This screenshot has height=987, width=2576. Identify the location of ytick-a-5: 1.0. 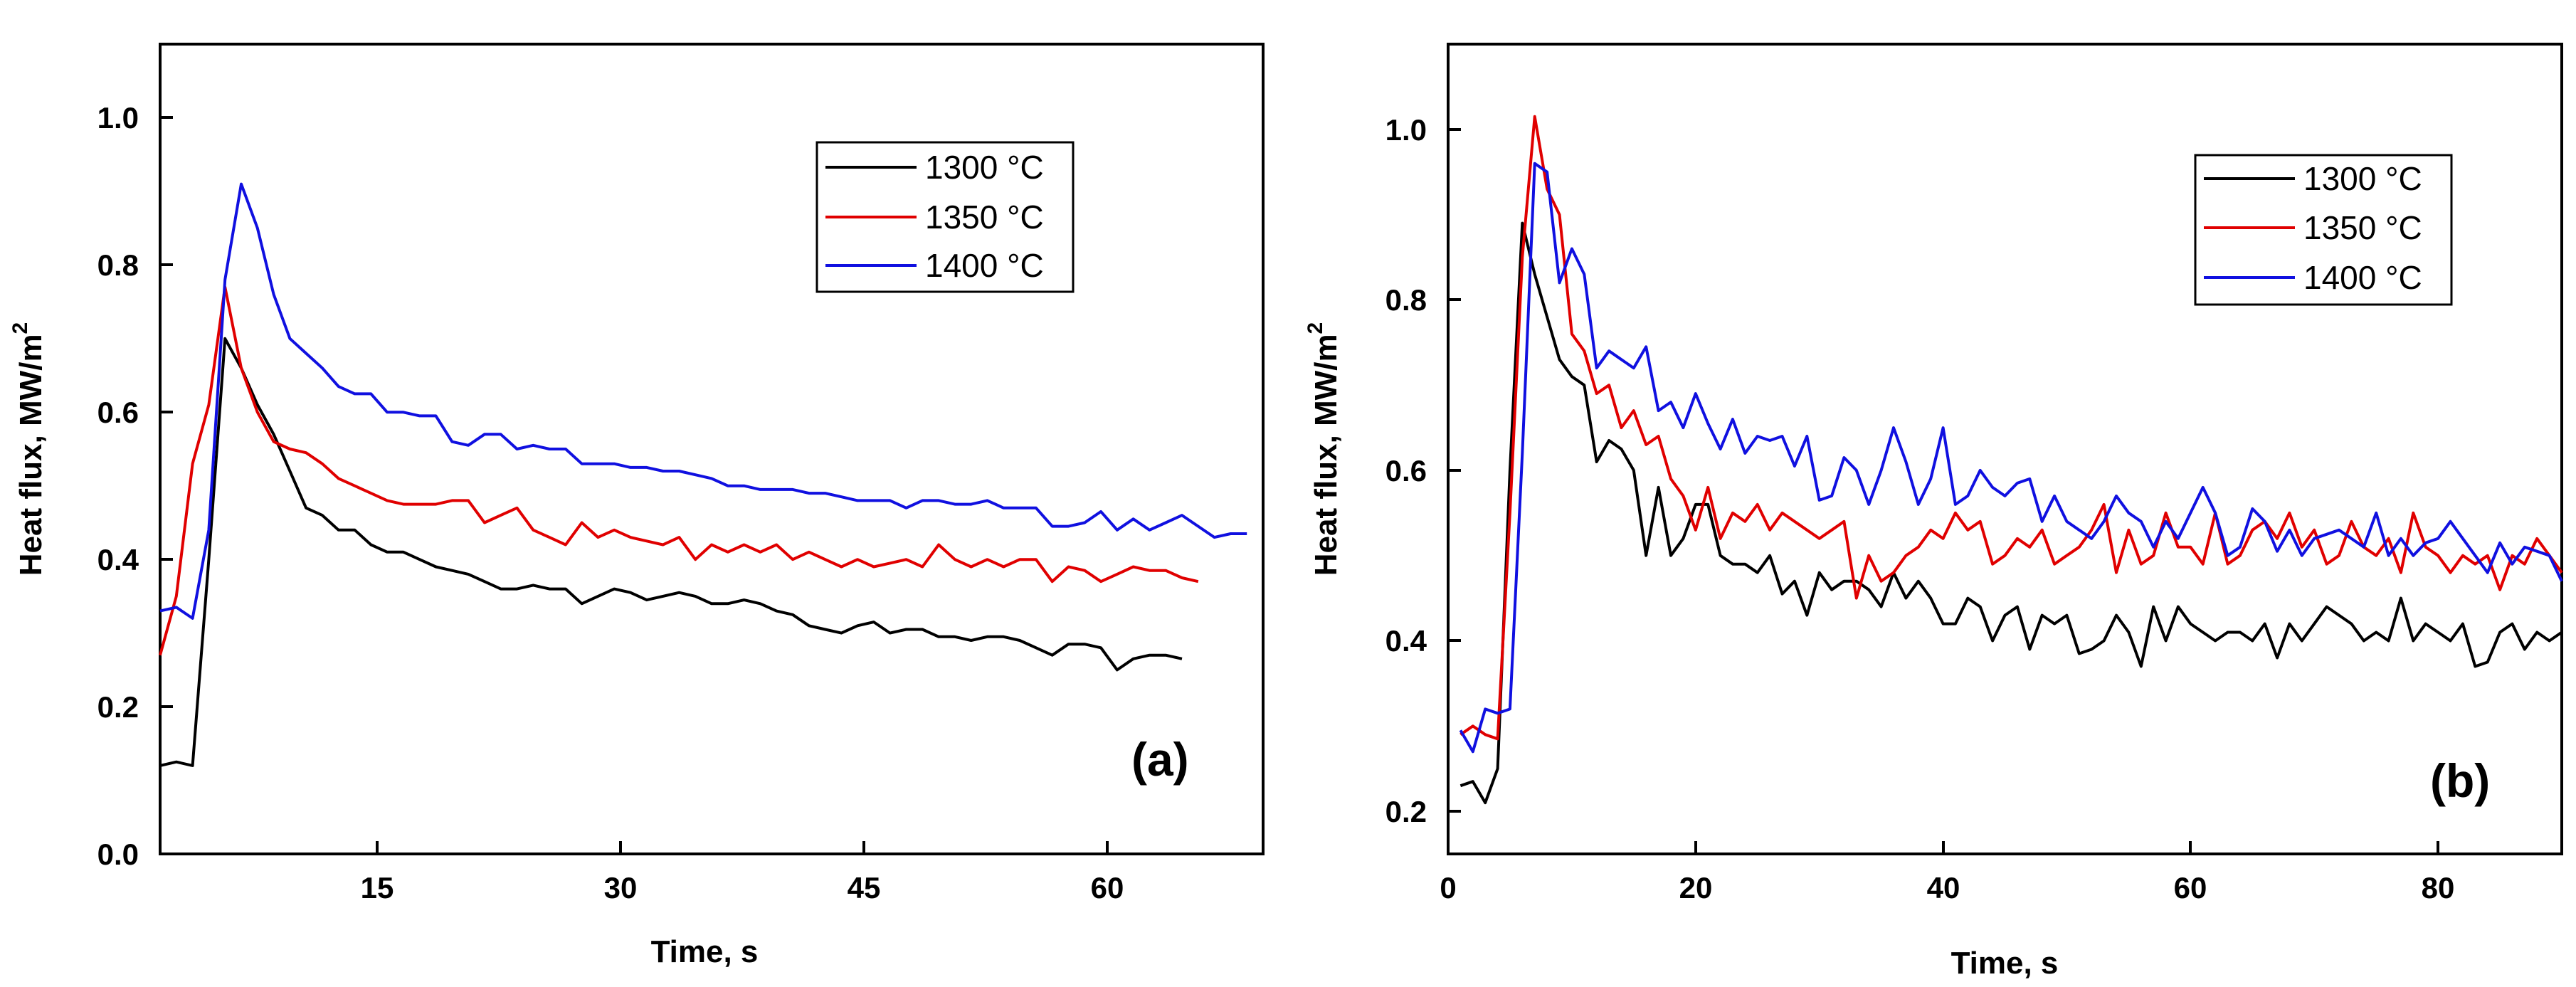
(135, 117).